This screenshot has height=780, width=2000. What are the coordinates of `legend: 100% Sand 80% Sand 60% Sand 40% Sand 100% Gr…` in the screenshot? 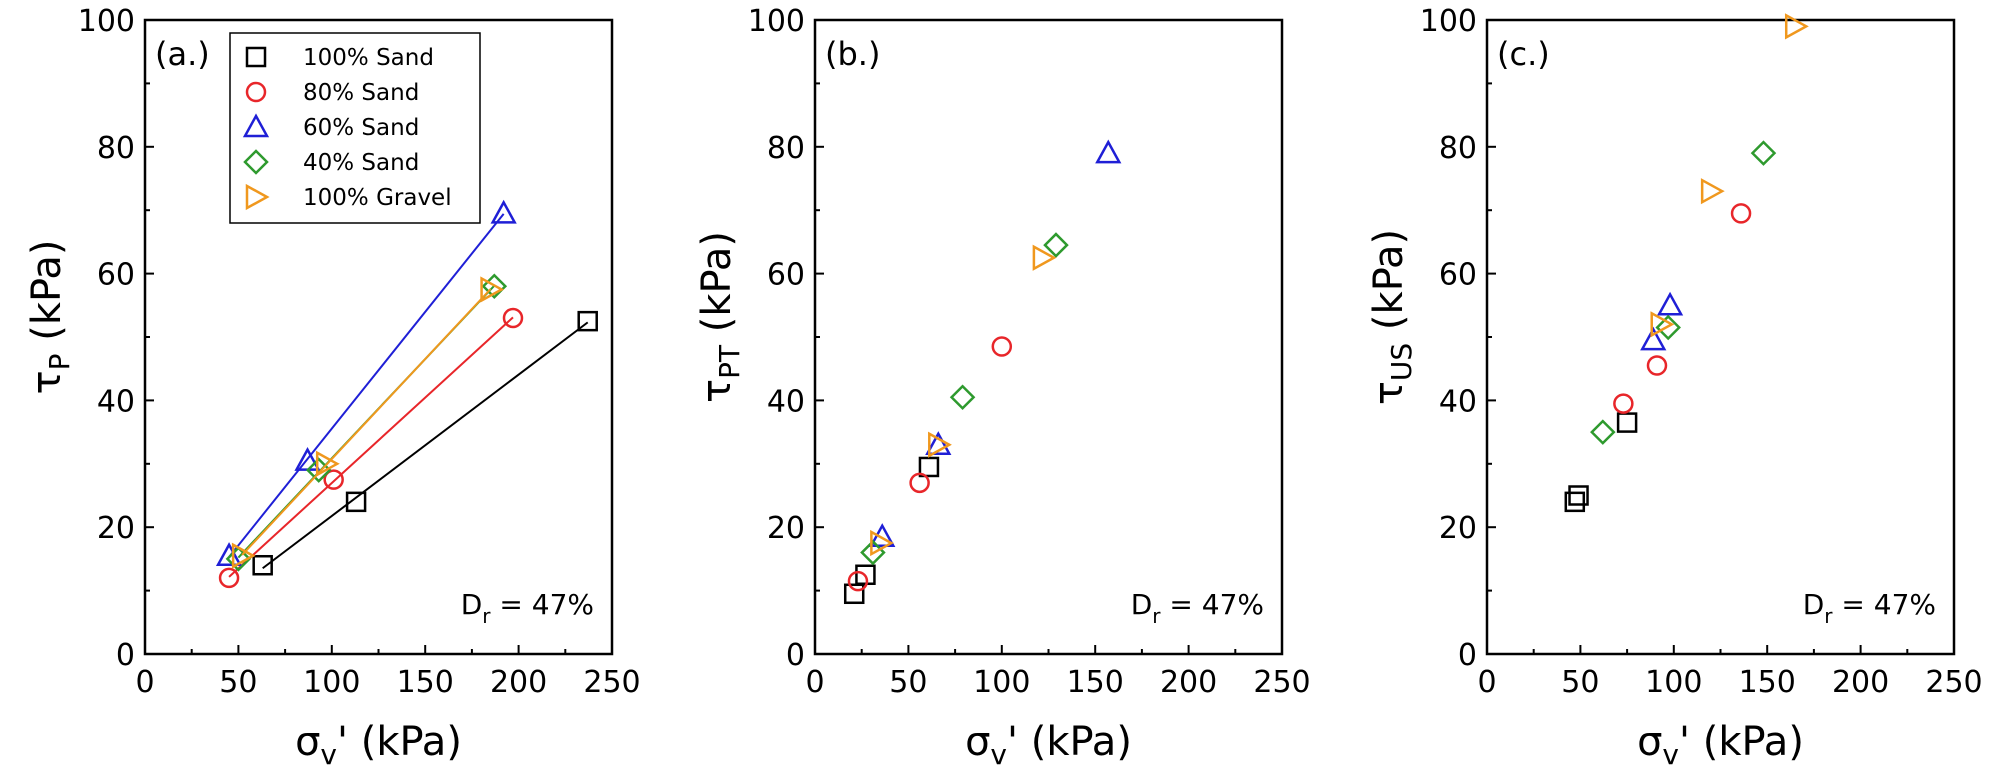 It's located at (355, 128).